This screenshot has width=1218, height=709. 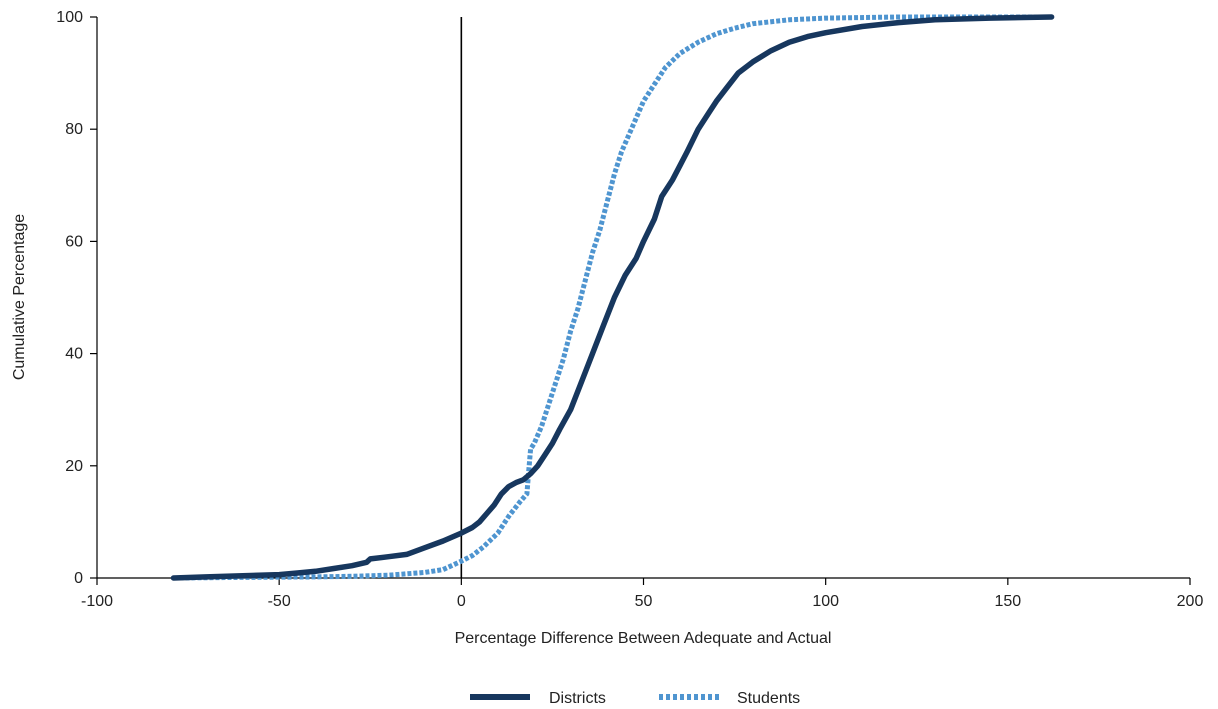 I want to click on y-tick-label: 0, so click(x=78, y=578).